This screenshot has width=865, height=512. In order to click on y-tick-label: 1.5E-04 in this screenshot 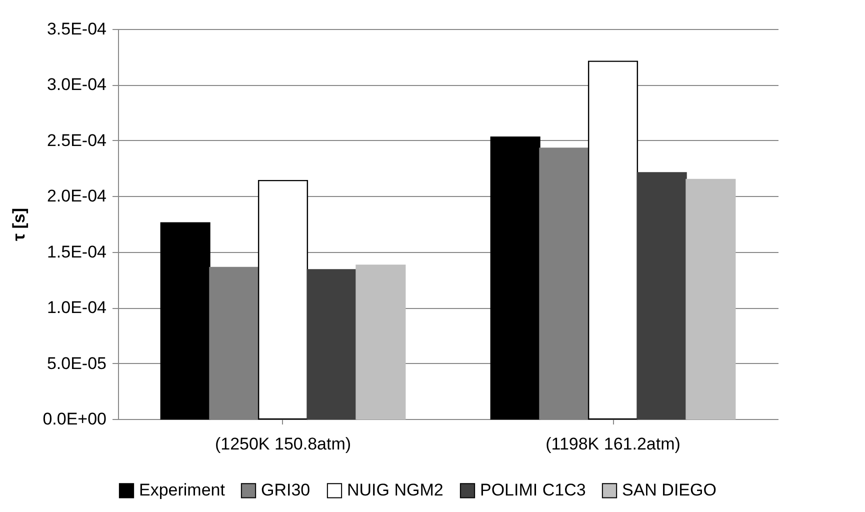, I will do `click(76, 252)`.